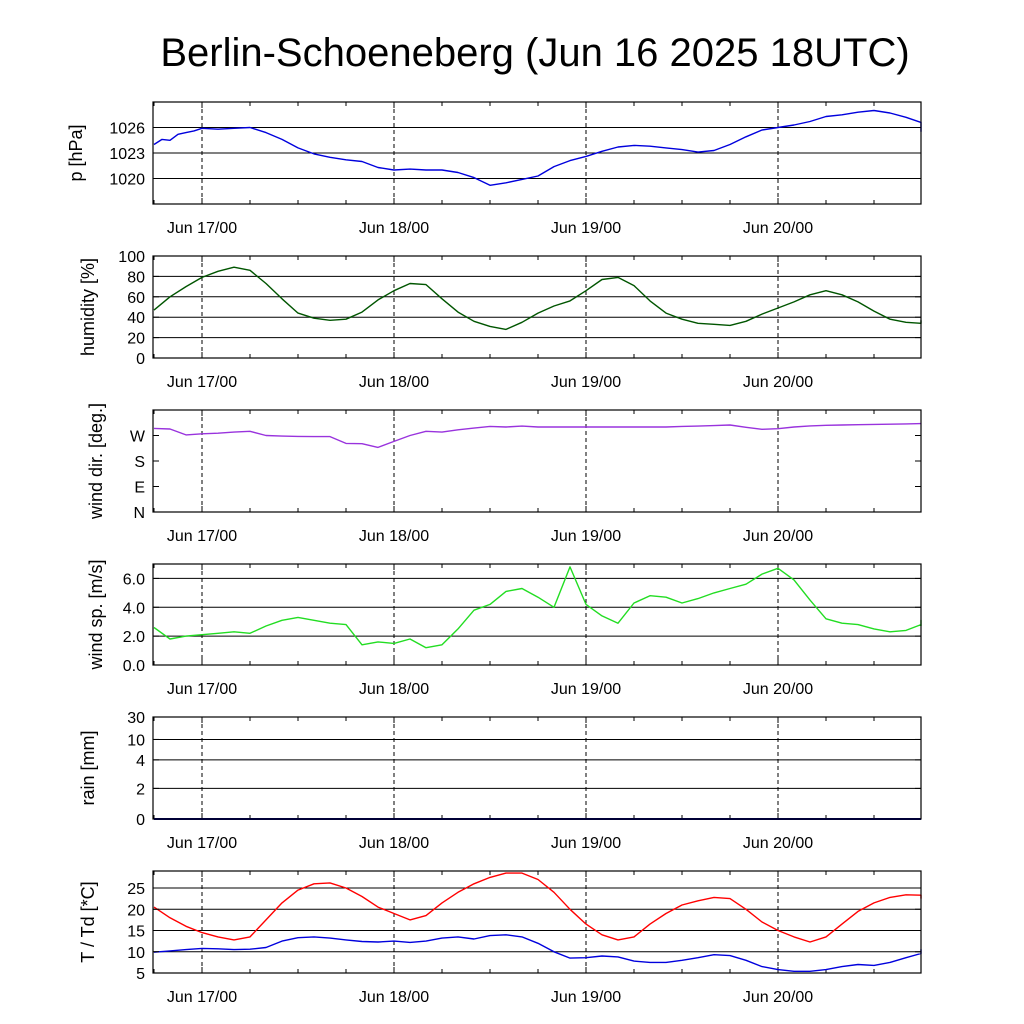 This screenshot has width=1024, height=1024. I want to click on y-tick-label: 25, so click(136, 889).